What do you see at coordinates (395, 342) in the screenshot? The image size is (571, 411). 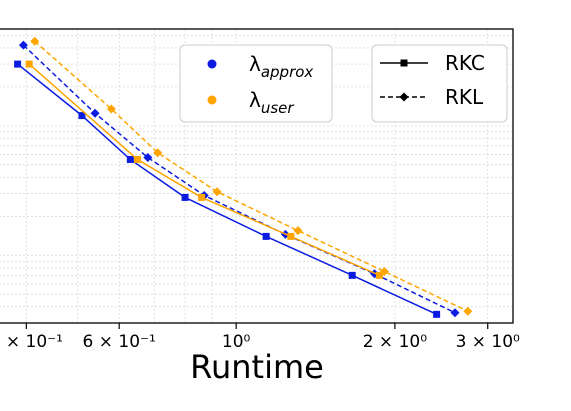 I see `x-tick-label: 2 × 10⁰` at bounding box center [395, 342].